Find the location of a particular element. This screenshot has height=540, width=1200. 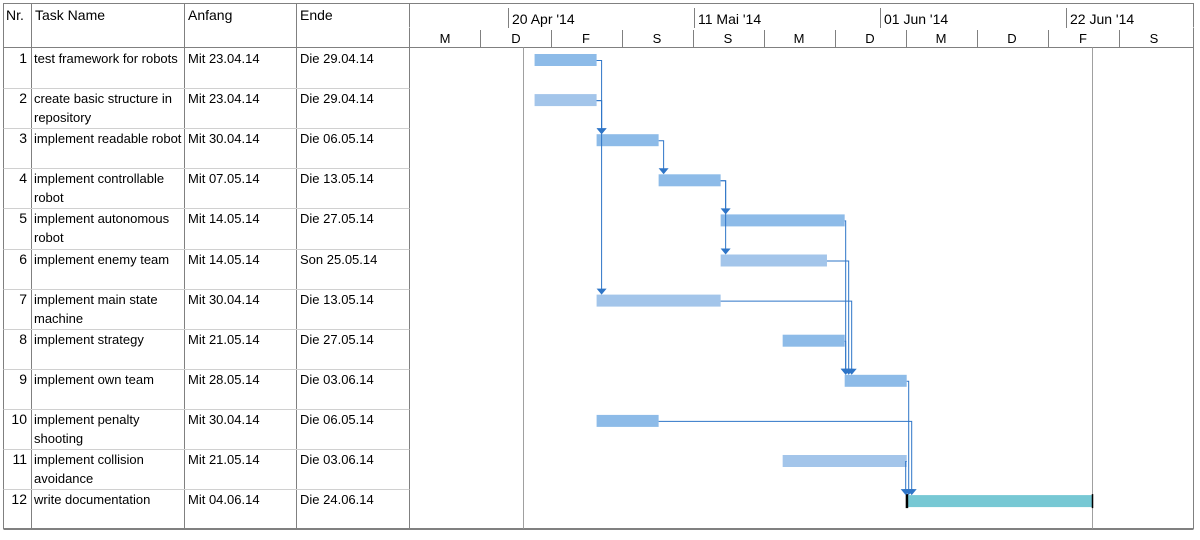

task-start: Mit 04.06.14 is located at coordinates (224, 499).